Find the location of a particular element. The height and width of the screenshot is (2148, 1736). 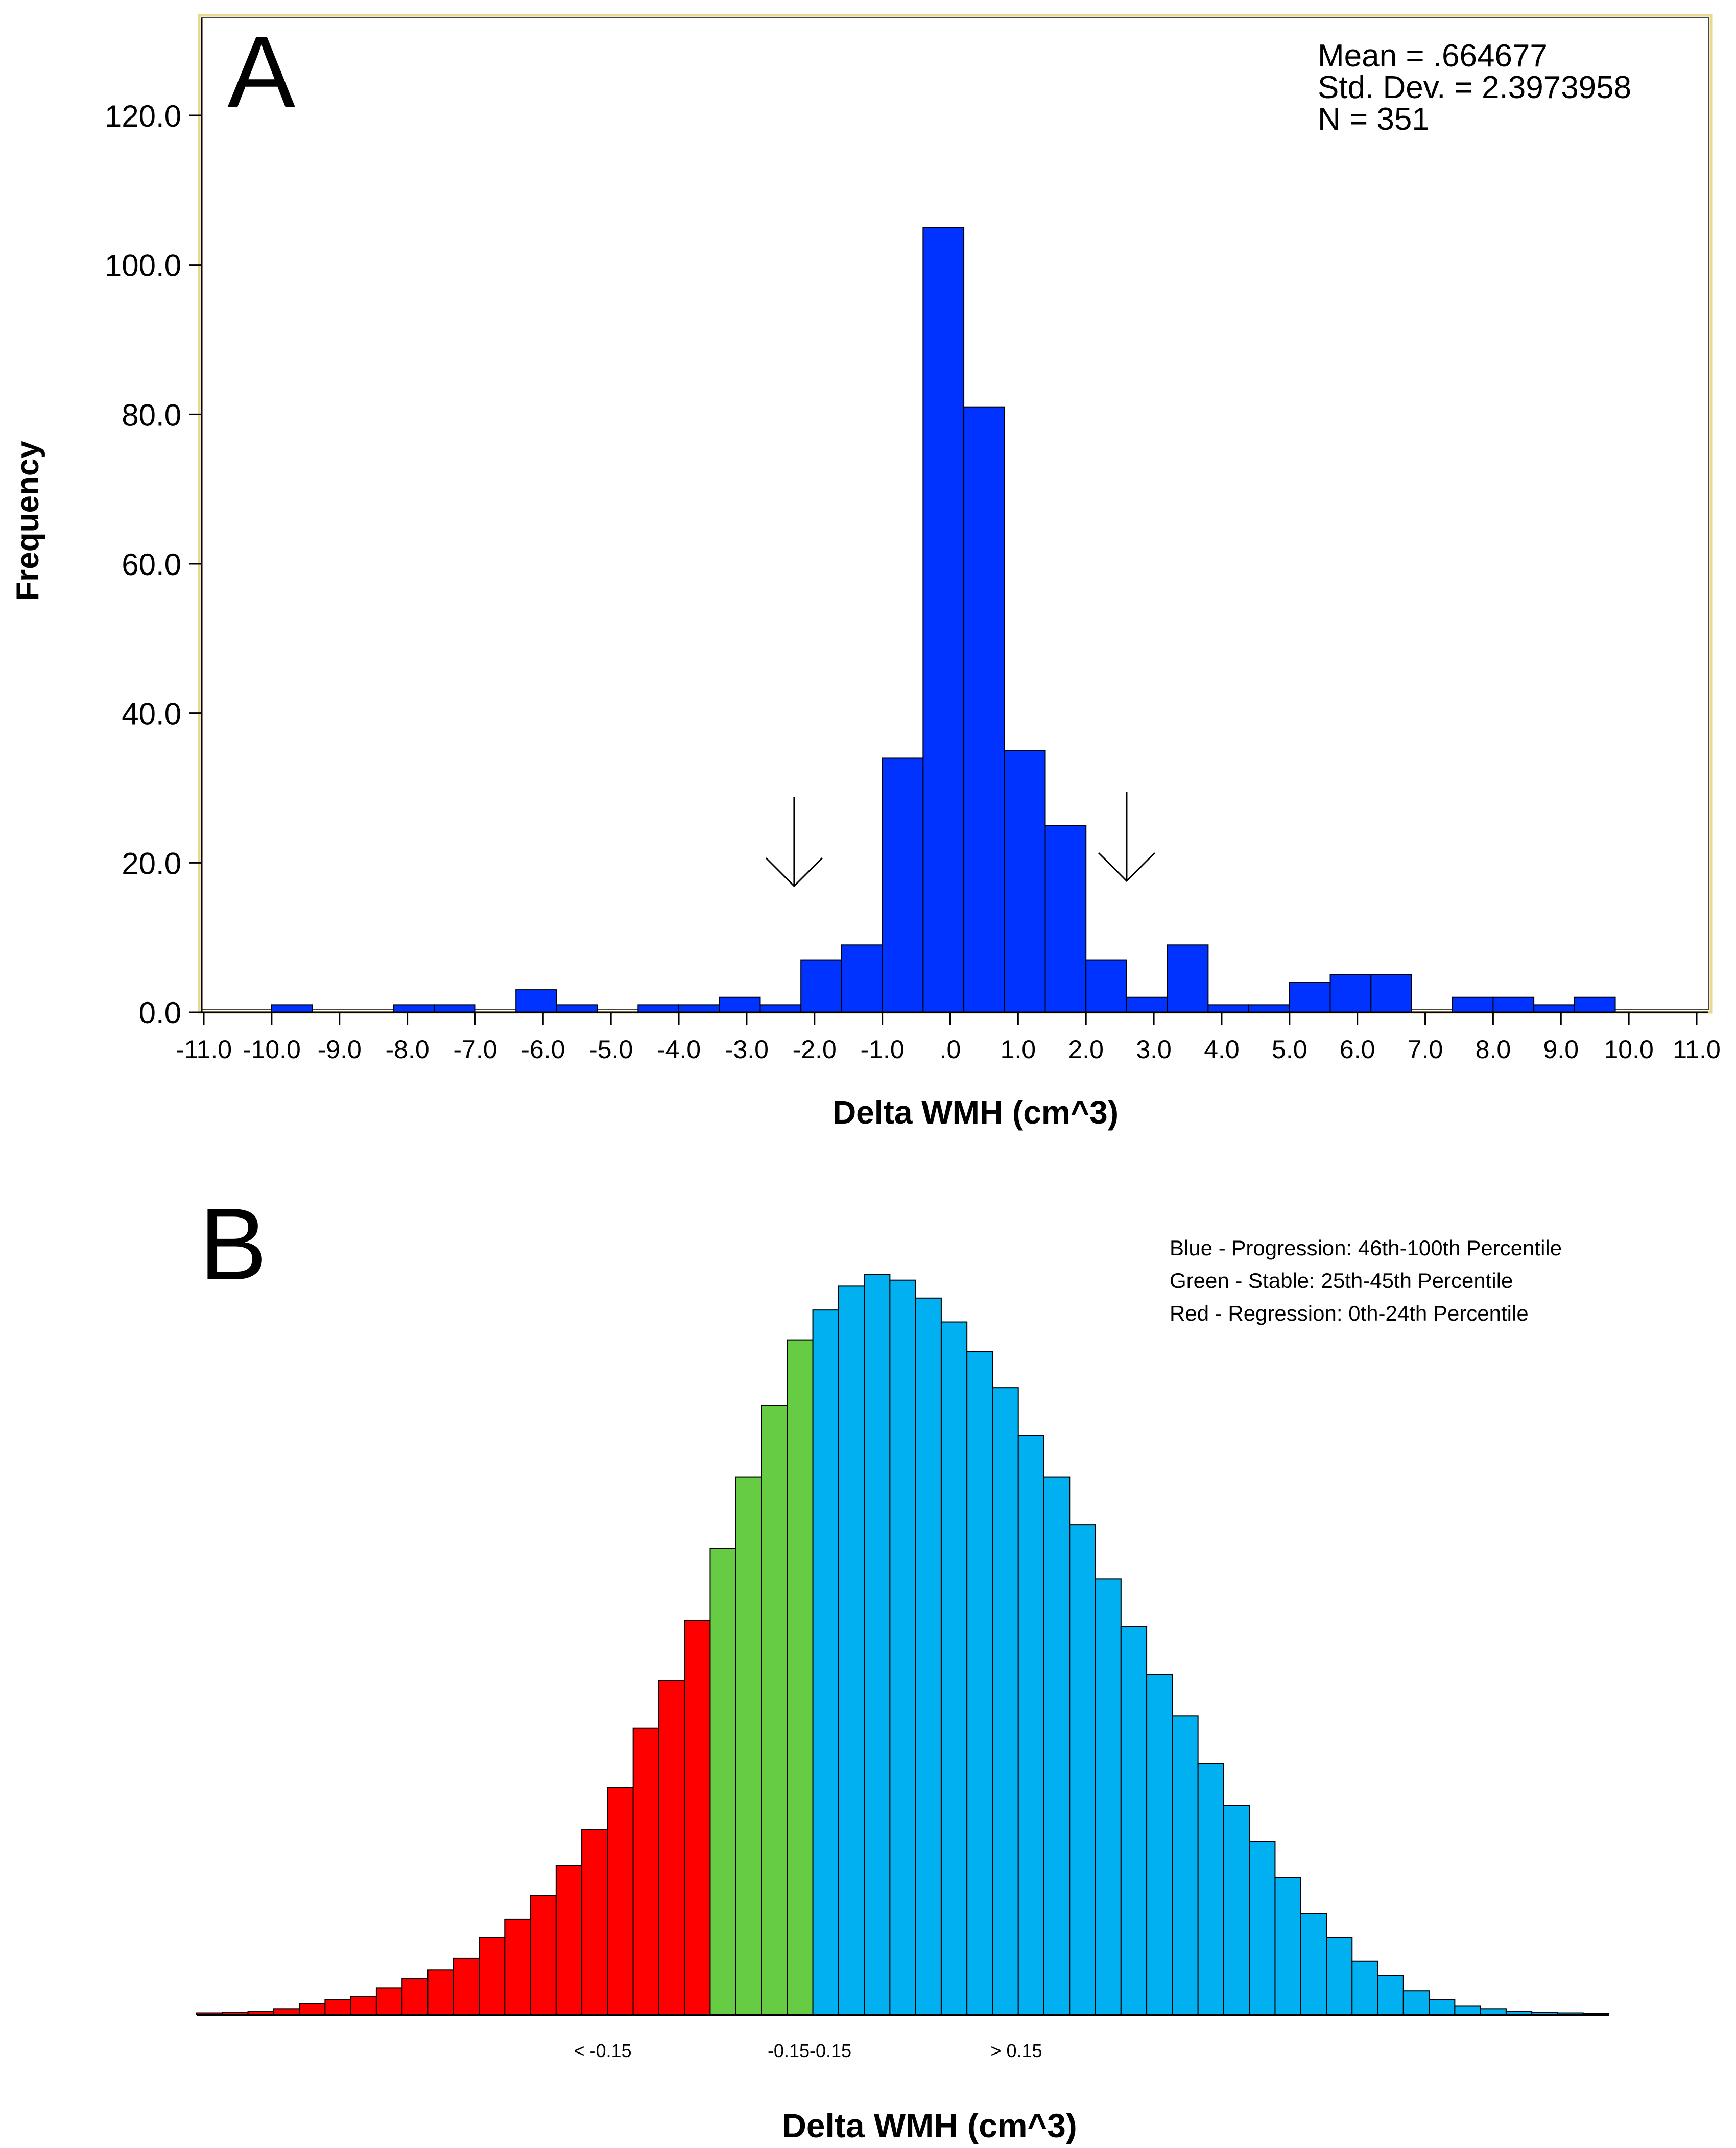

x-tick-label: 1.0 is located at coordinates (1019, 1050).